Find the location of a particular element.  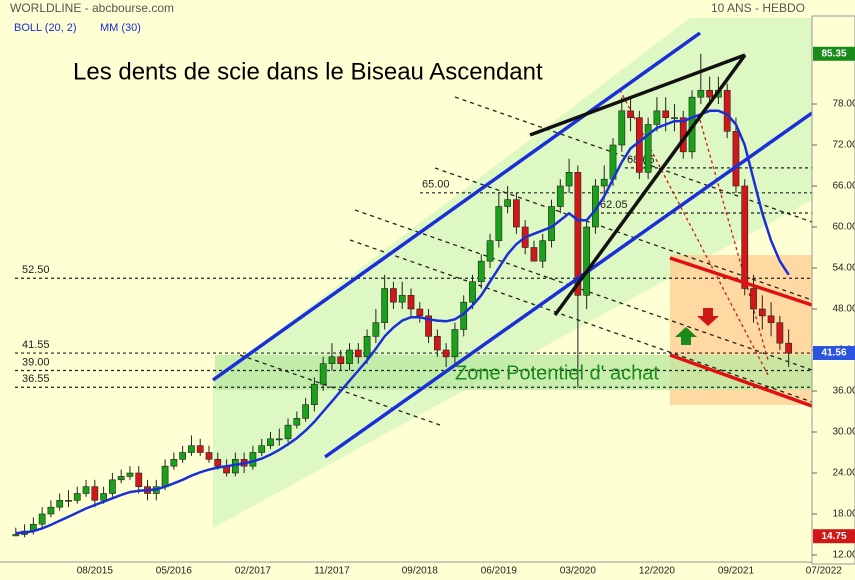

y-tick-label: 60.00 is located at coordinates (843, 227).